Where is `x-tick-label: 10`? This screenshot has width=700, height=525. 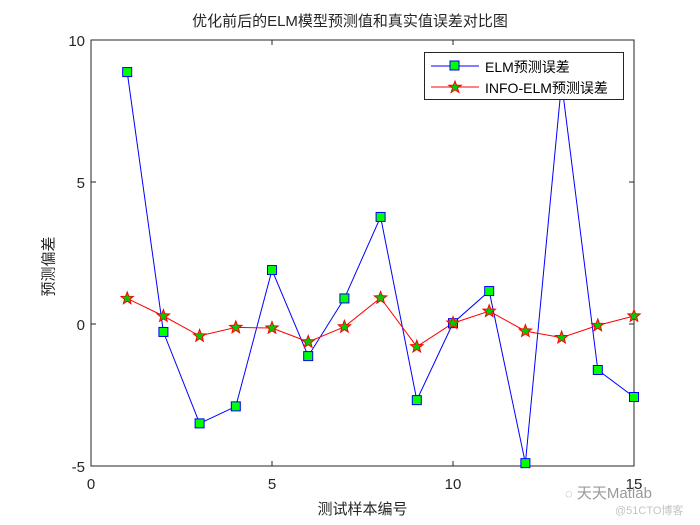 x-tick-label: 10 is located at coordinates (453, 484).